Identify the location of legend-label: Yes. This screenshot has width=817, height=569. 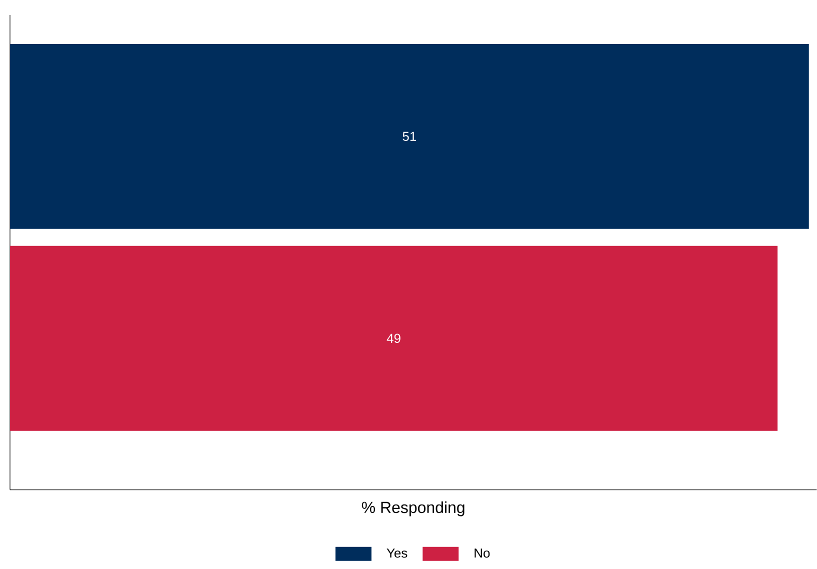
(397, 553).